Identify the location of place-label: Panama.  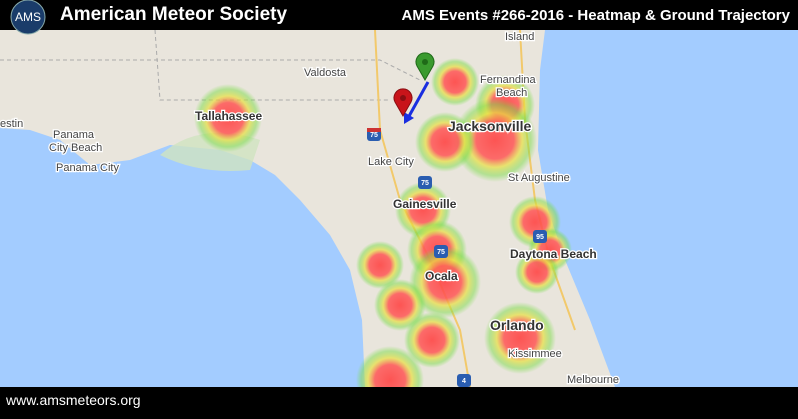
(74, 135).